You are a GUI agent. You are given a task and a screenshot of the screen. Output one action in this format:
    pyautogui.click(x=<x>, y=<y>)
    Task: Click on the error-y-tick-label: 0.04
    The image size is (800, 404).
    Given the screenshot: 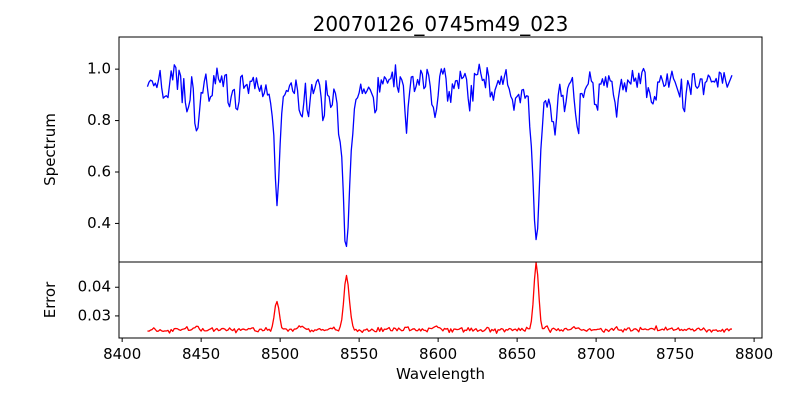 What is the action you would take?
    pyautogui.click(x=94, y=287)
    